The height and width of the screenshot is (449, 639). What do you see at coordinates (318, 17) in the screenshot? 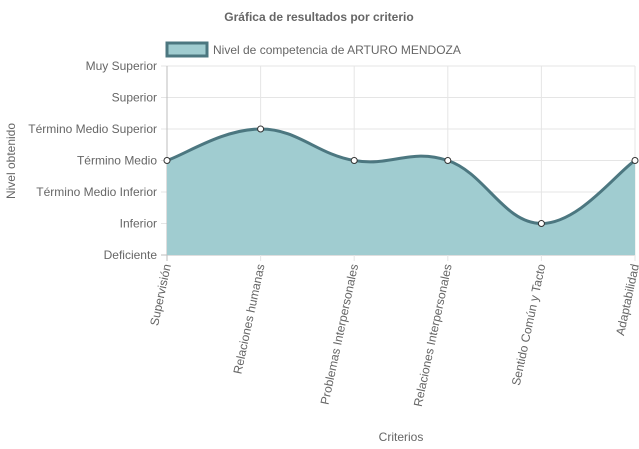
I see `chart-title: Gráfica de resultados por criterio` at bounding box center [318, 17].